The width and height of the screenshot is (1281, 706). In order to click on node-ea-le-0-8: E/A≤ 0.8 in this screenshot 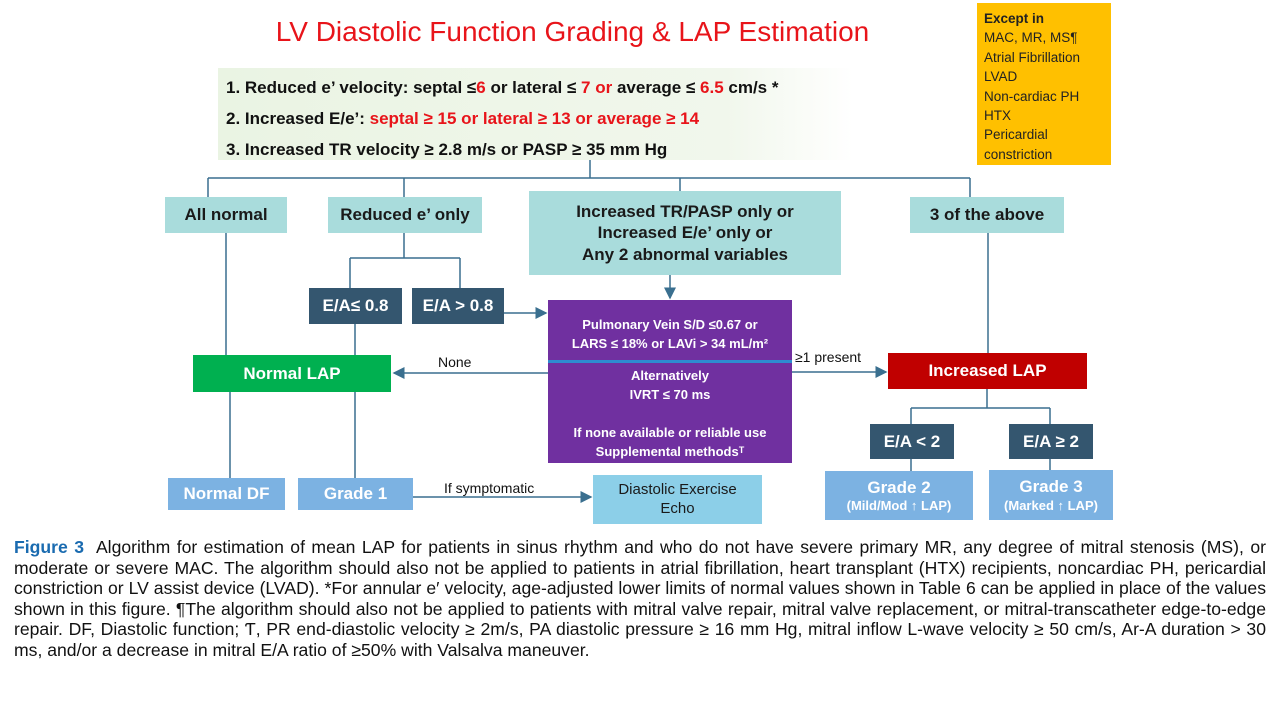, I will do `click(355, 306)`.